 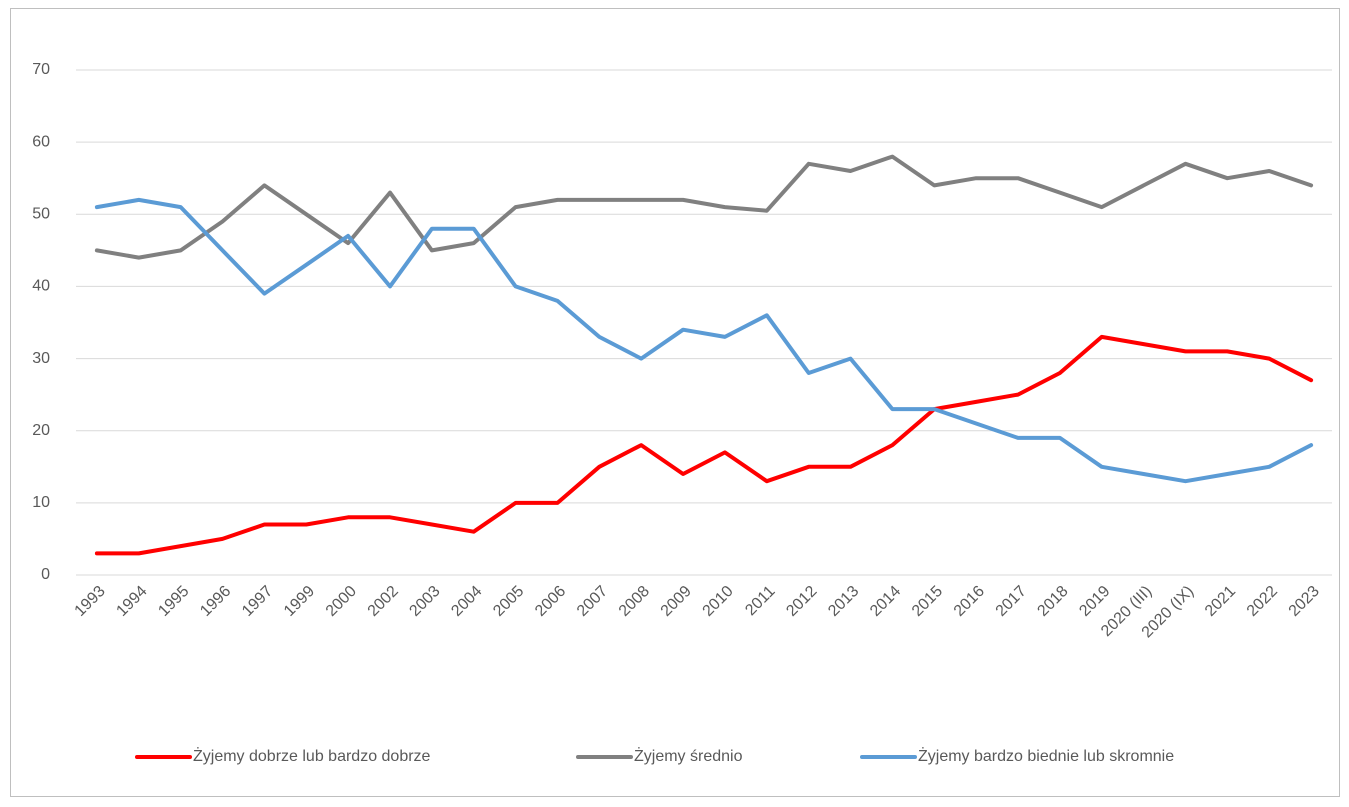 What do you see at coordinates (45, 574) in the screenshot?
I see `y-tick-label: 0` at bounding box center [45, 574].